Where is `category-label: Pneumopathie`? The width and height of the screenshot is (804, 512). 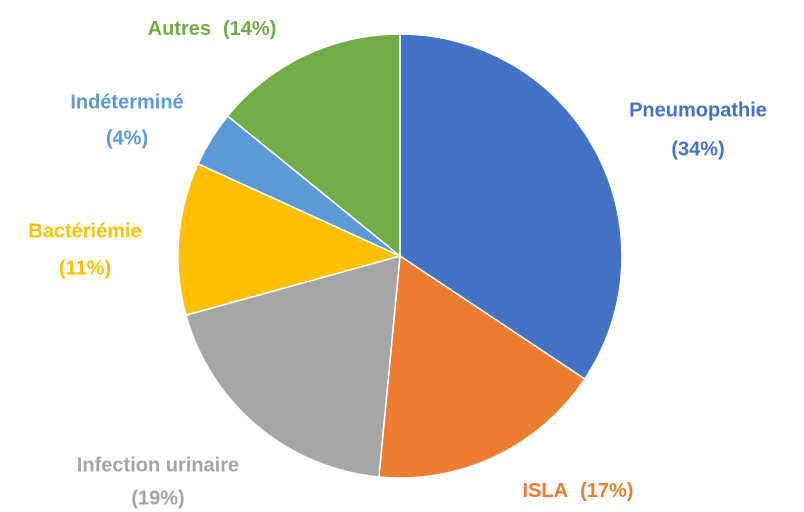 category-label: Pneumopathie is located at coordinates (698, 110).